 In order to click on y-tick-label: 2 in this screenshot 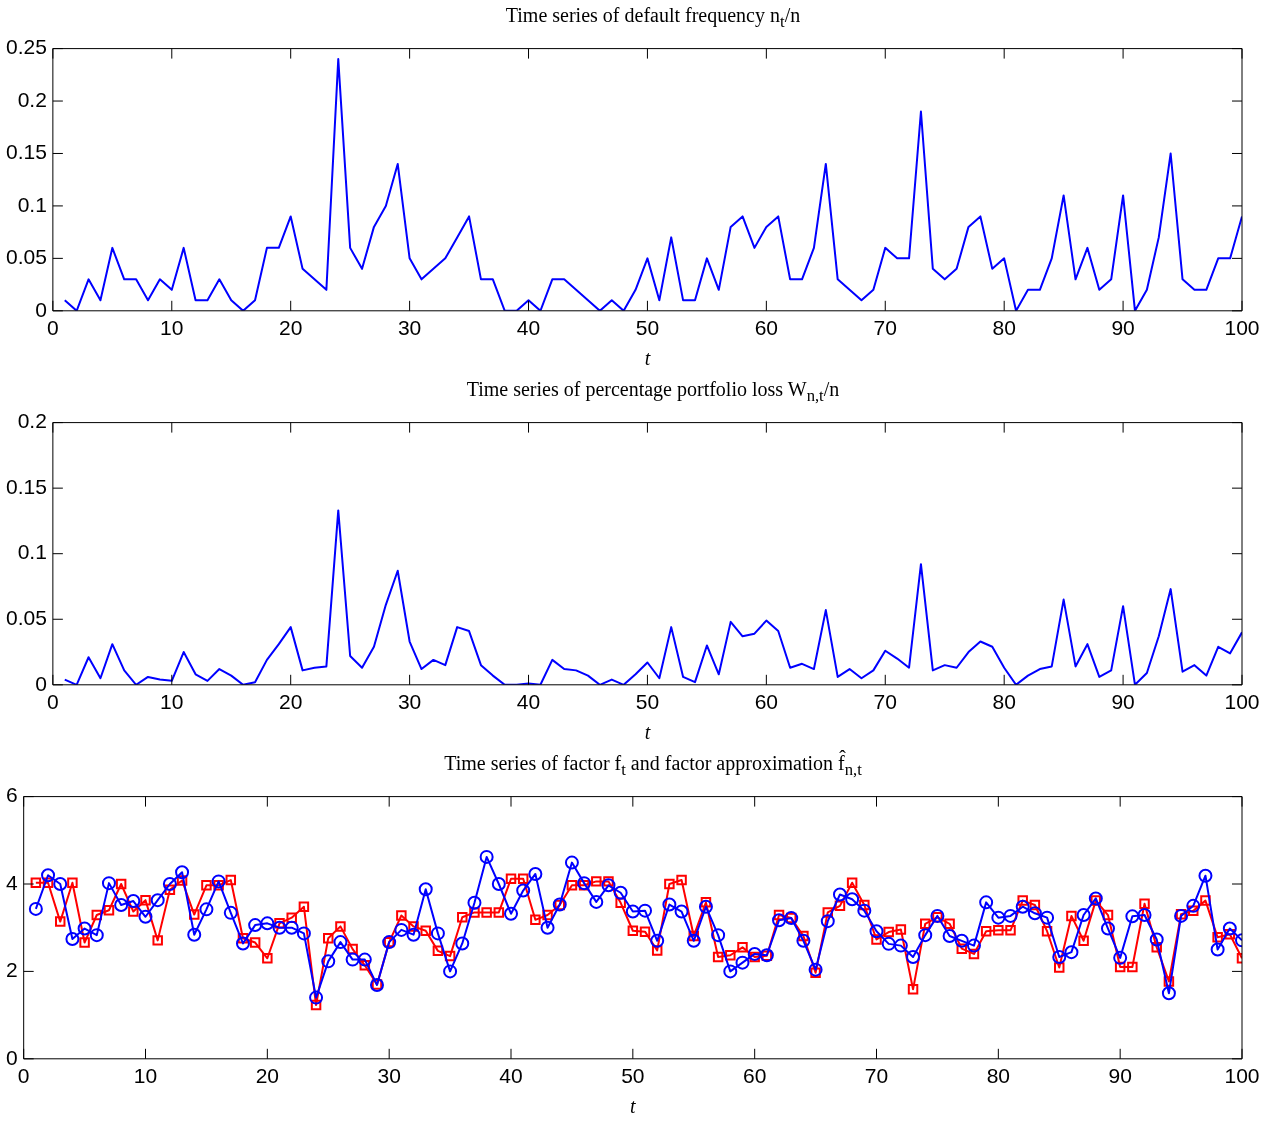, I will do `click(11, 970)`.